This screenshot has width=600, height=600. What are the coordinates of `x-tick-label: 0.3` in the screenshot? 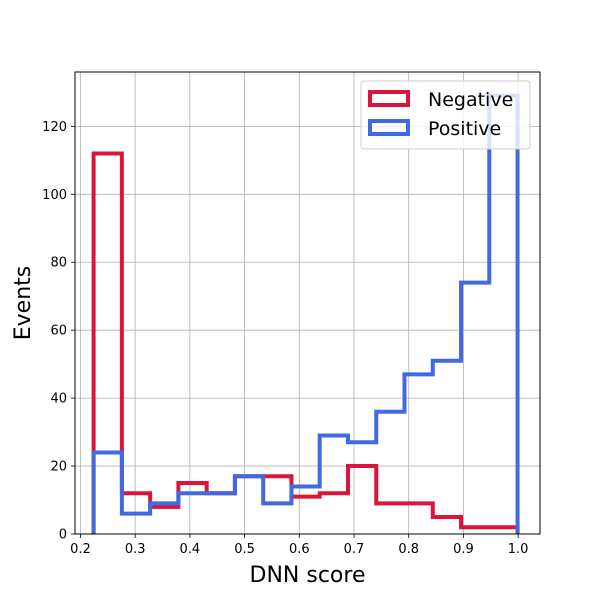 It's located at (135, 549).